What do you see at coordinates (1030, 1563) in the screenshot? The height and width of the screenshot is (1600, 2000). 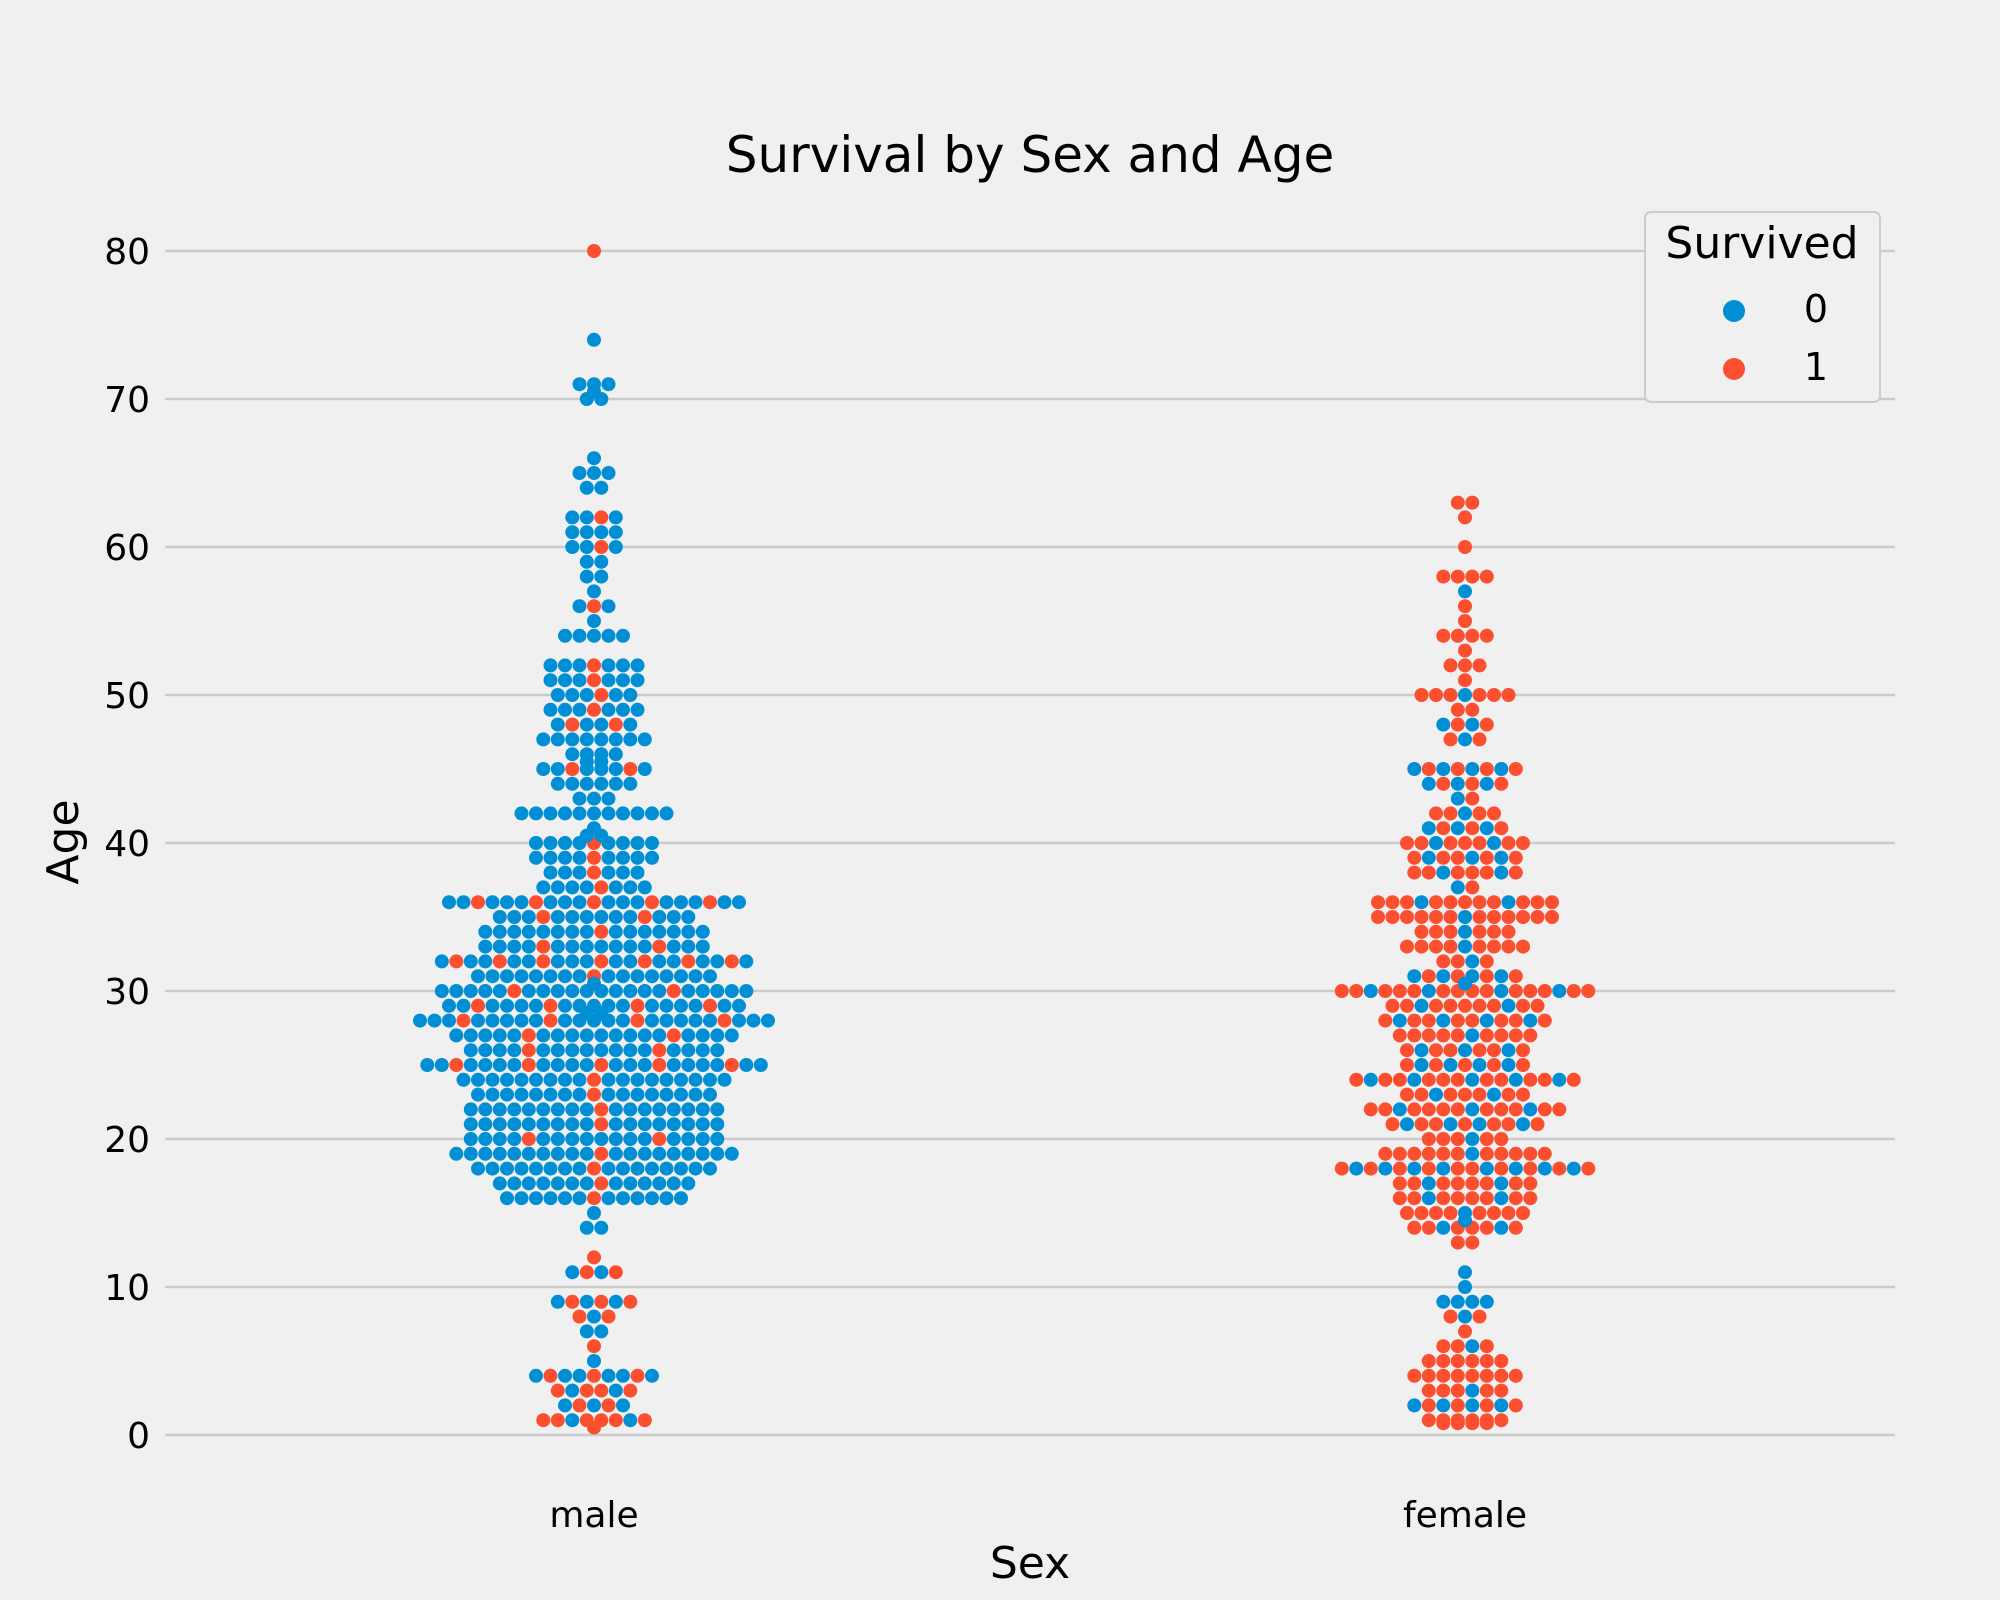 I see `x-axis-label: Sex` at bounding box center [1030, 1563].